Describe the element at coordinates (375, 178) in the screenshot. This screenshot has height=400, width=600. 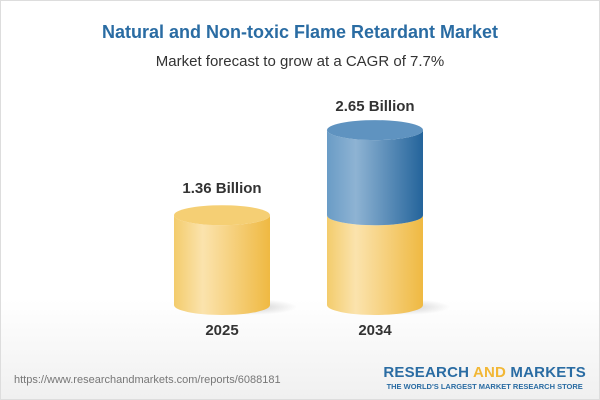
I see `bar-2034-growth-body` at that location.